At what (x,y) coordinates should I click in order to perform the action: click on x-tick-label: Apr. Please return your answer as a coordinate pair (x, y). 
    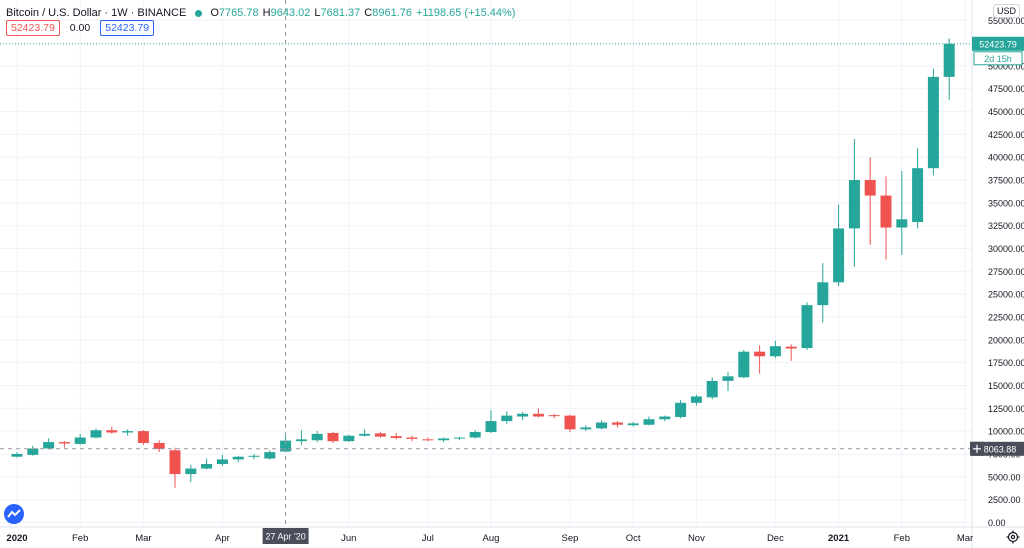
    Looking at the image, I should click on (222, 538).